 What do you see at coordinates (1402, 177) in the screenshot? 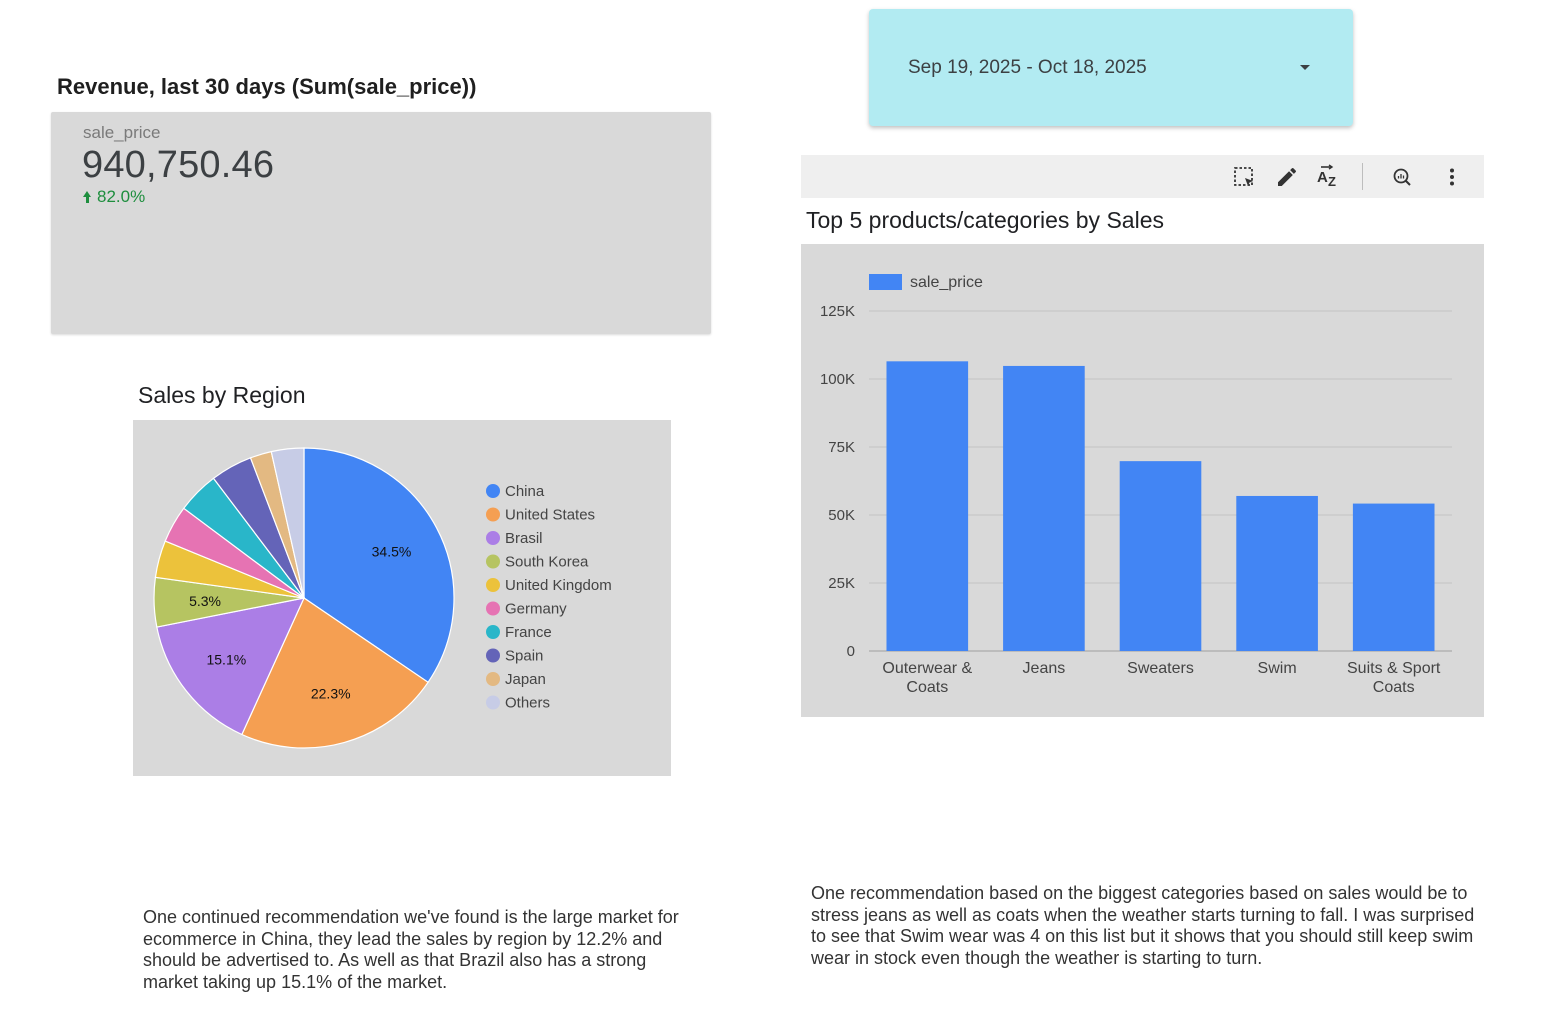
I see `explore-zoom-icon` at bounding box center [1402, 177].